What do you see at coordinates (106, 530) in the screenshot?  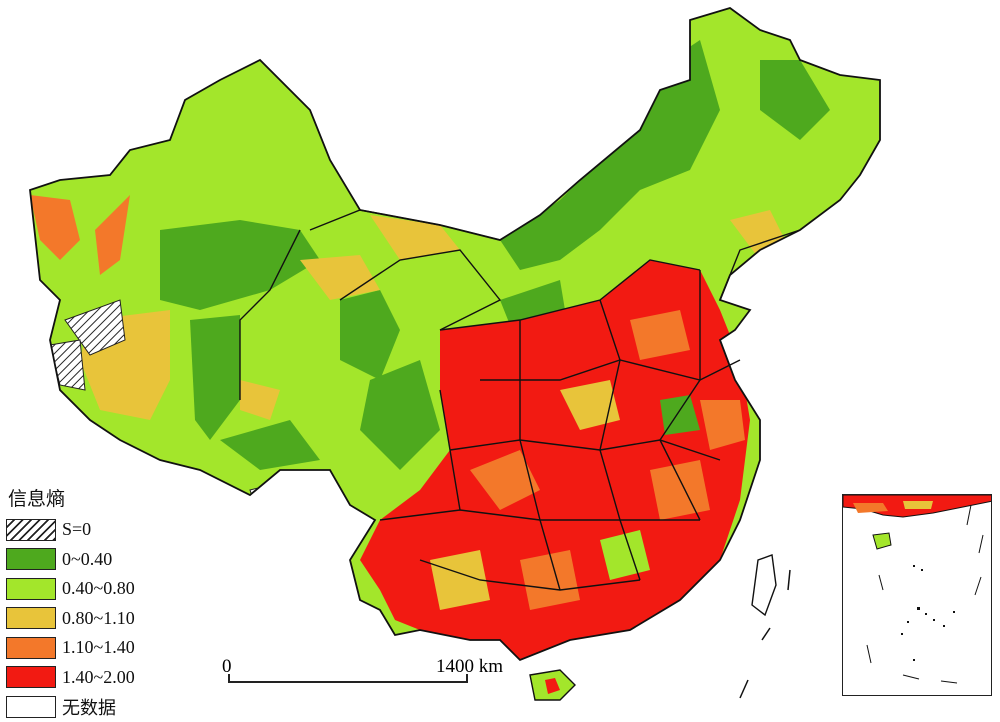 I see `legend-item: S=0` at bounding box center [106, 530].